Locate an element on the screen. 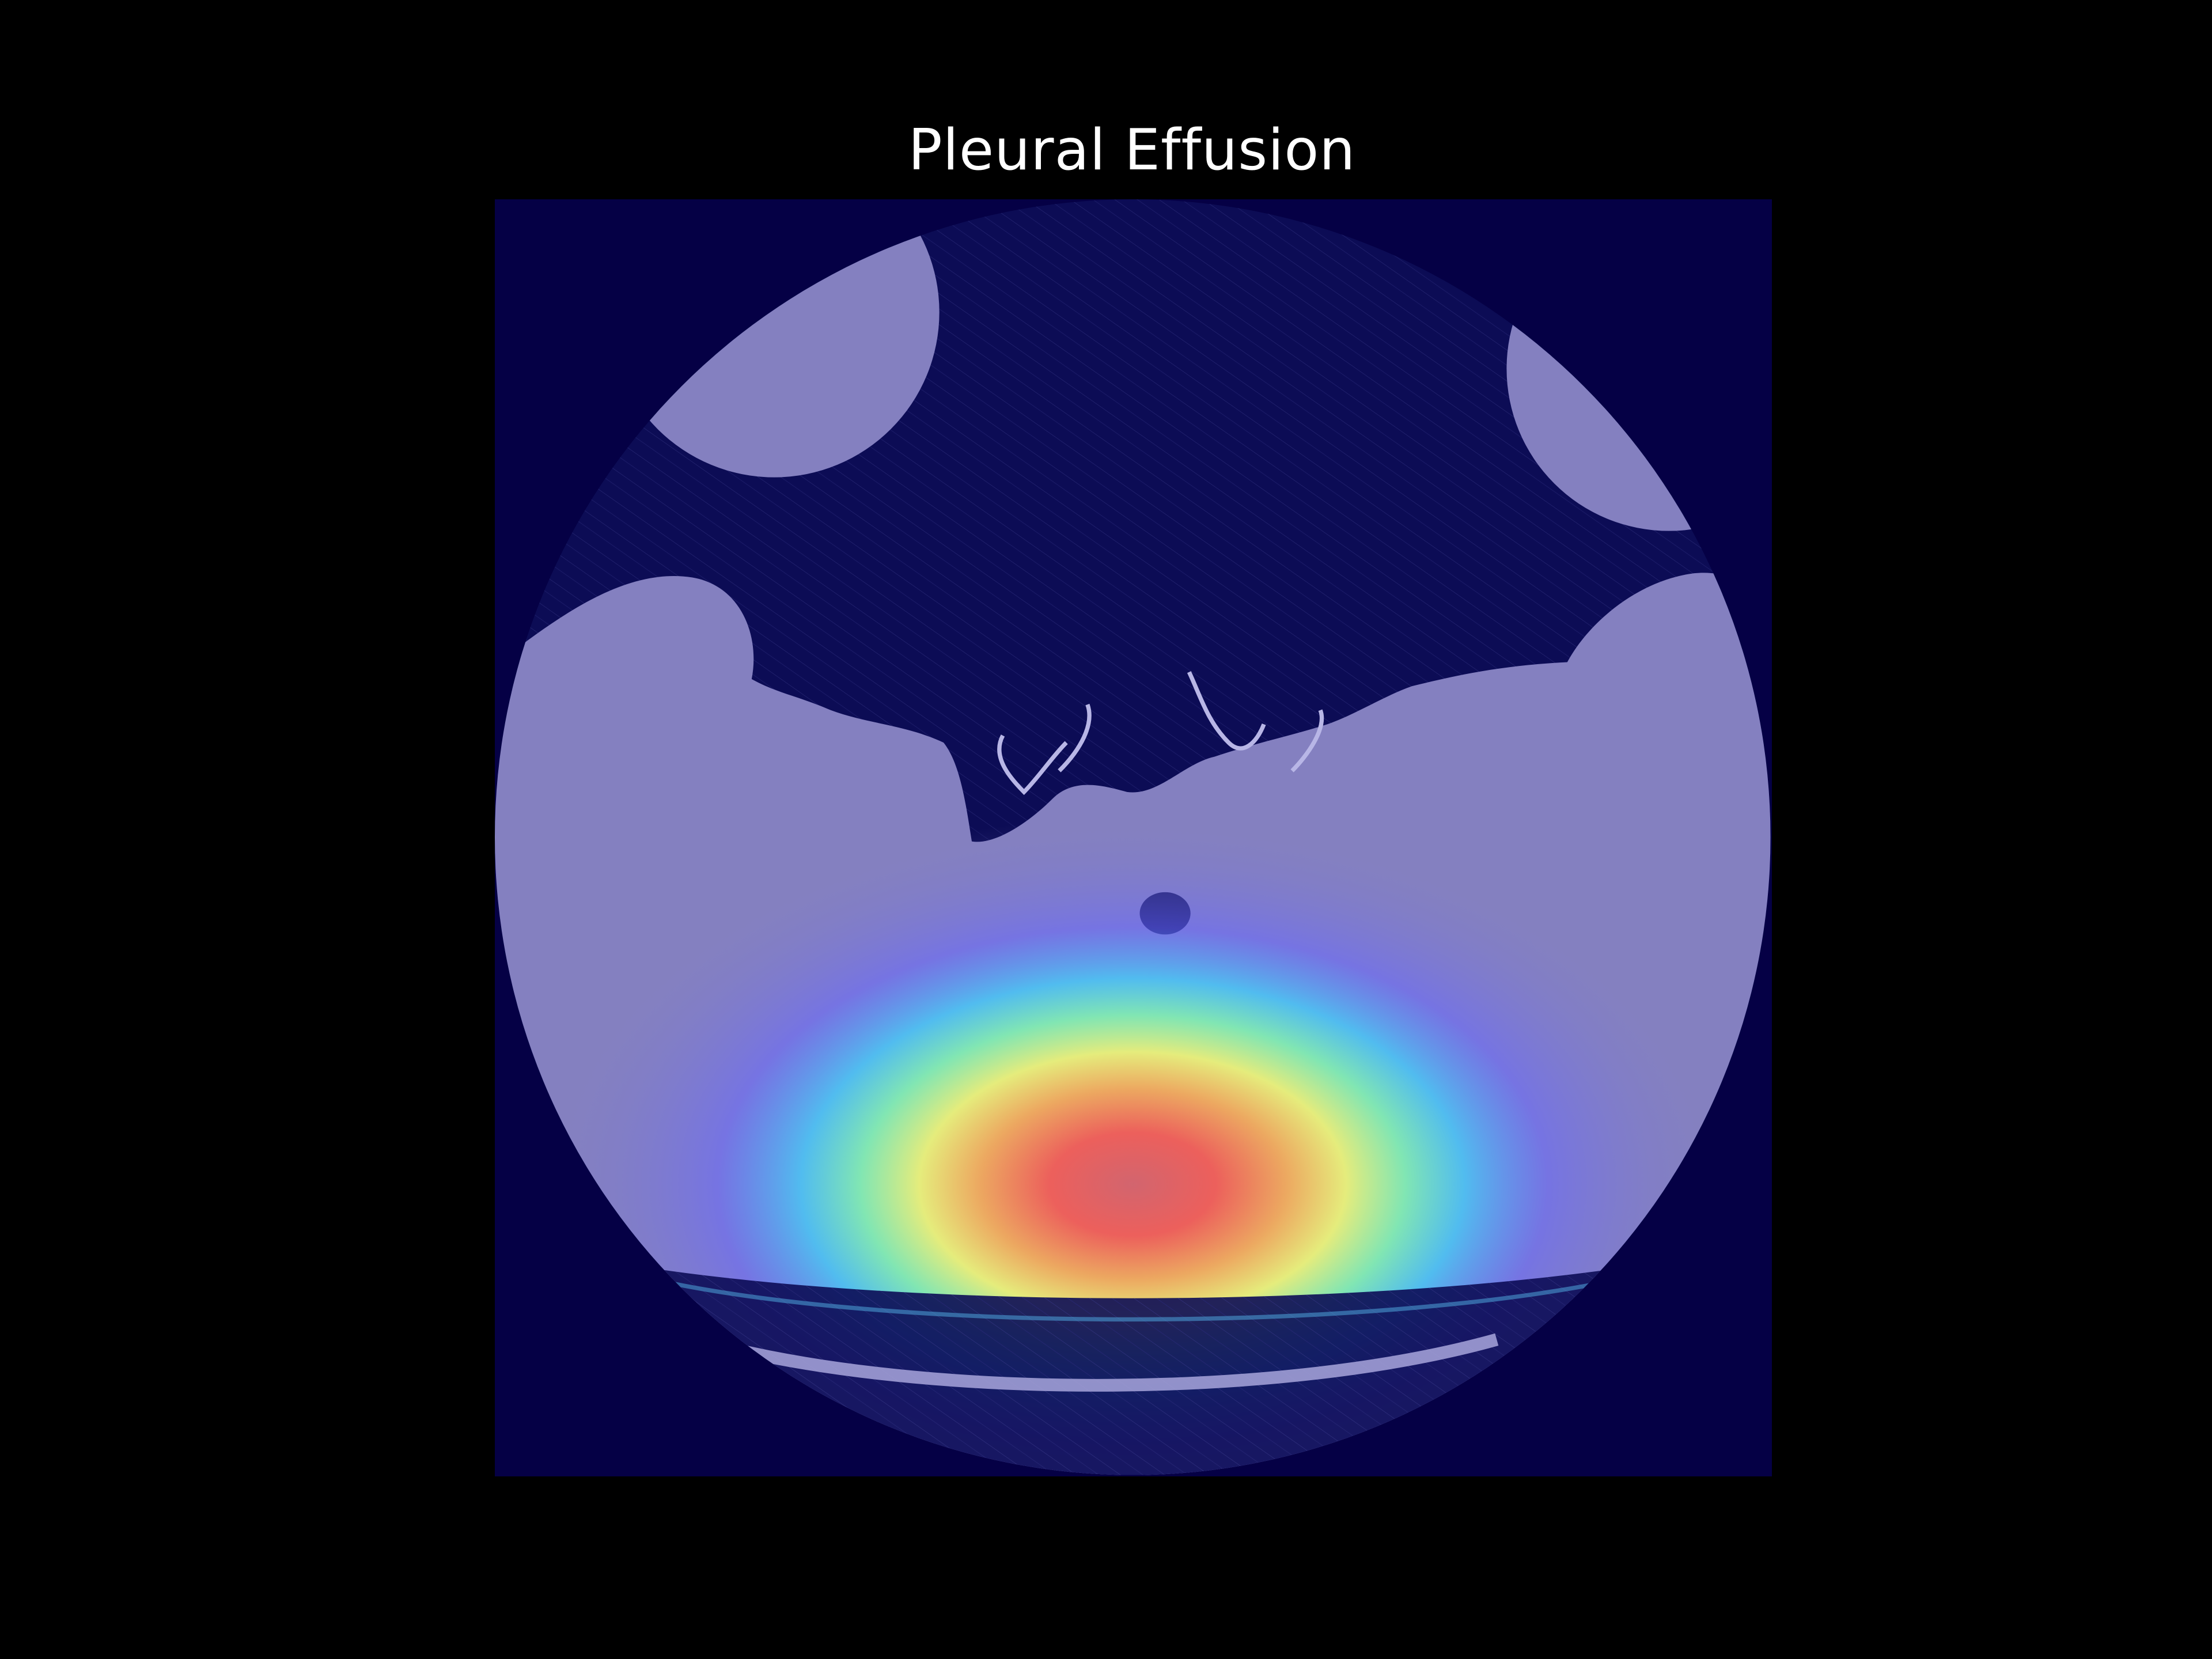 This screenshot has width=2212, height=1659. table-rim is located at coordinates (1137, 1296).